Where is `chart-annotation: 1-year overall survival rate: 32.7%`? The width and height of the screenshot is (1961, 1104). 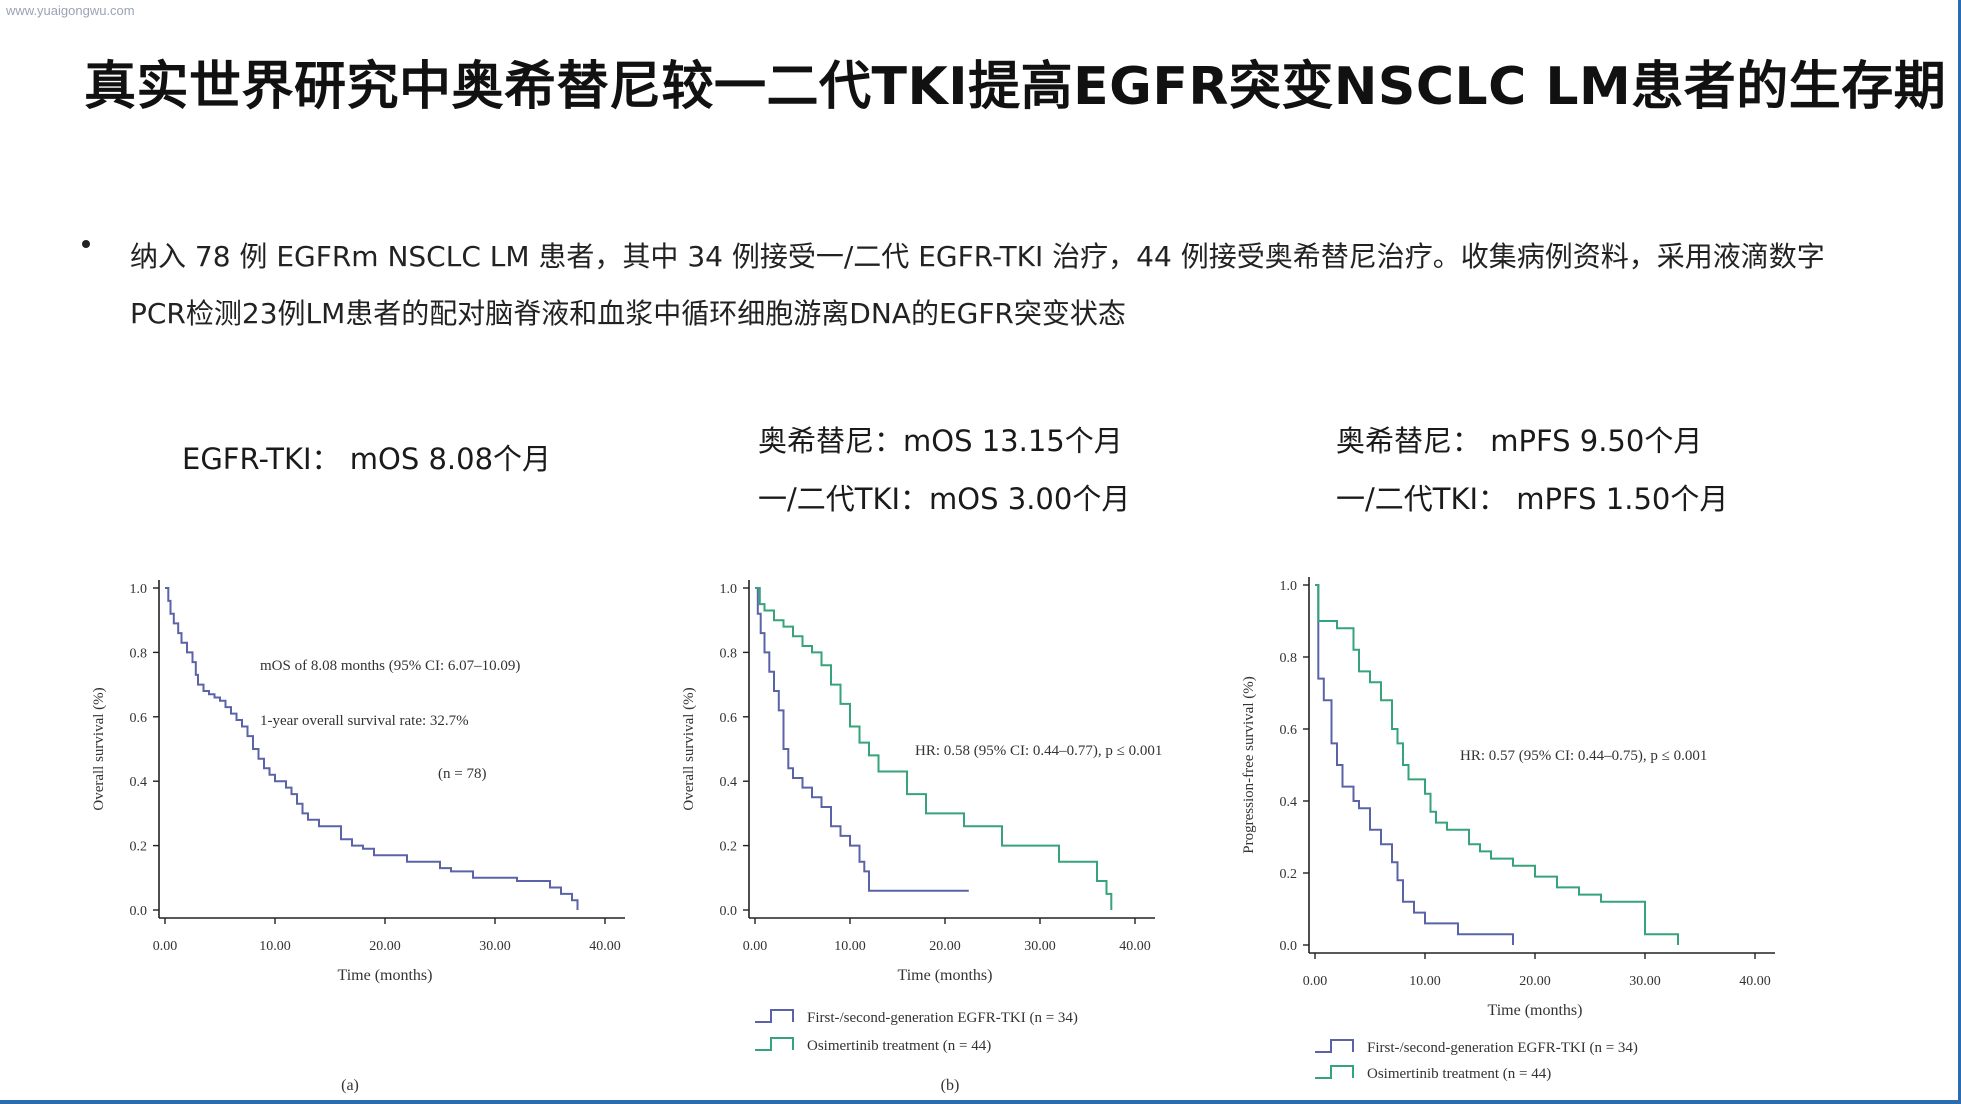
chart-annotation: 1-year overall survival rate: 32.7% is located at coordinates (364, 721).